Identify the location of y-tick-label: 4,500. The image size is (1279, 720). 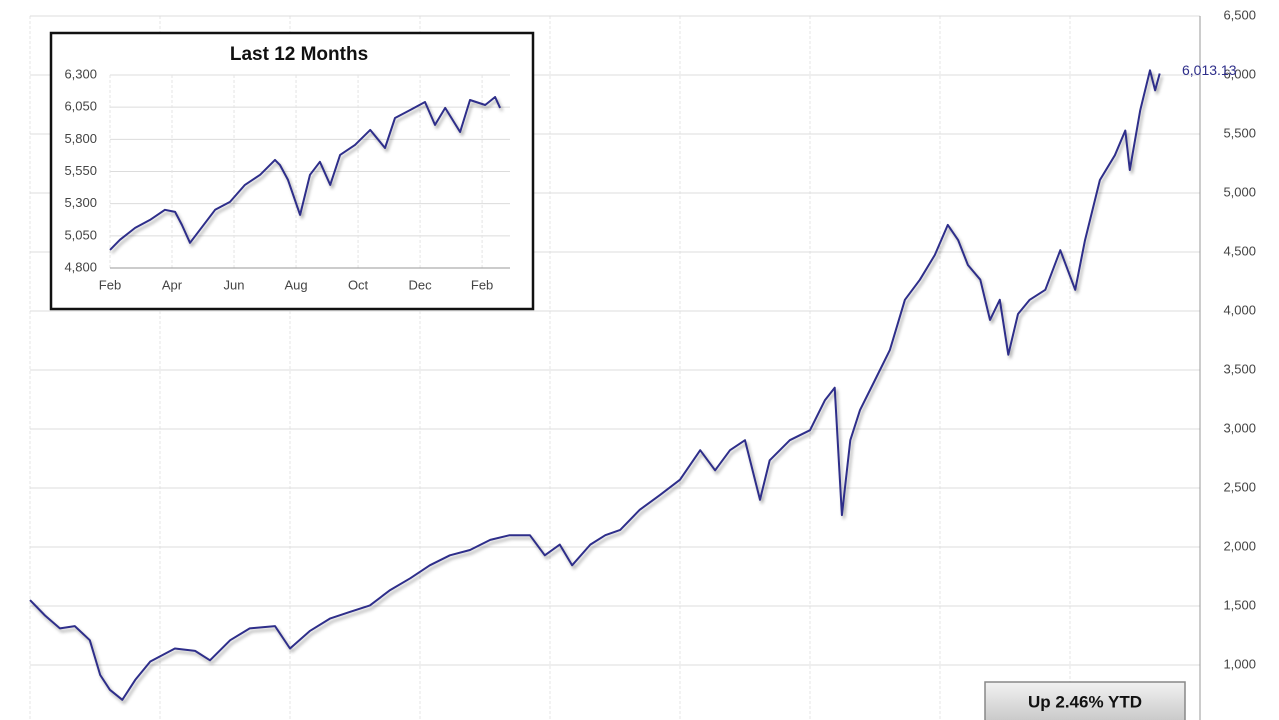
(1239, 250).